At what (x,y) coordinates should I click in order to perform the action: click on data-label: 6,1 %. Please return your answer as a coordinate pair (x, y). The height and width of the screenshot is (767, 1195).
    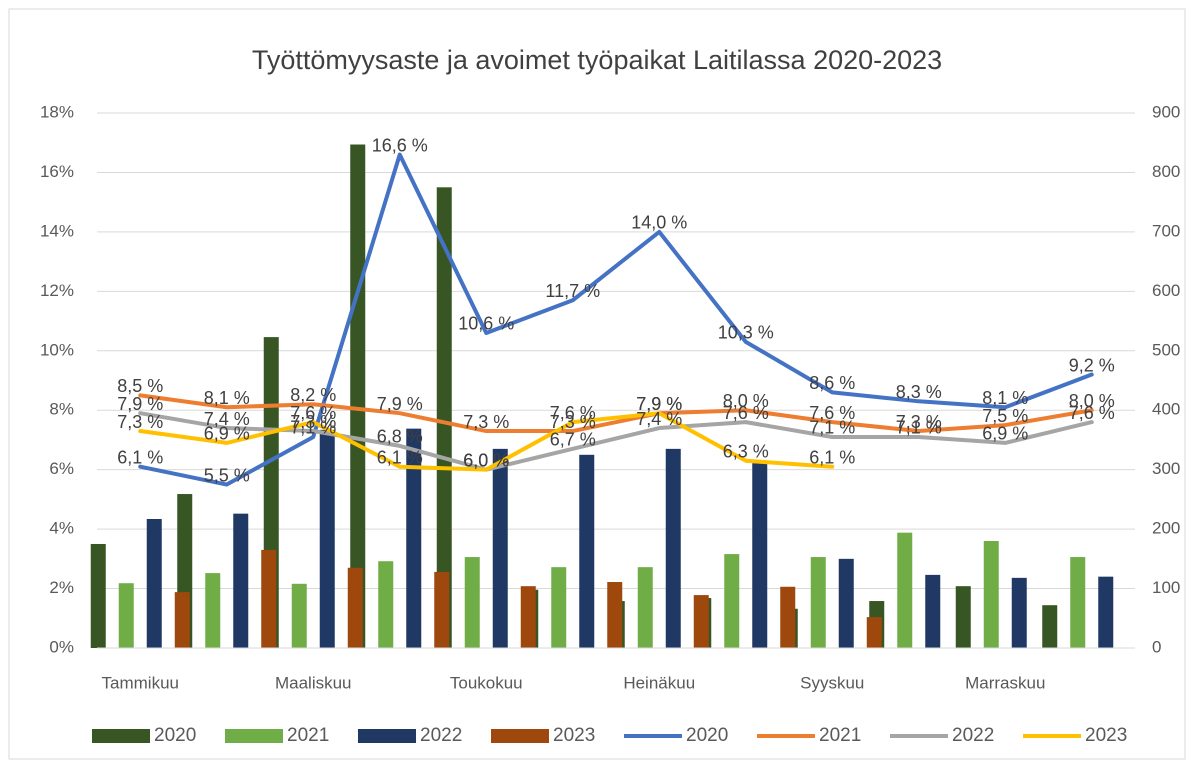
    Looking at the image, I should click on (832, 457).